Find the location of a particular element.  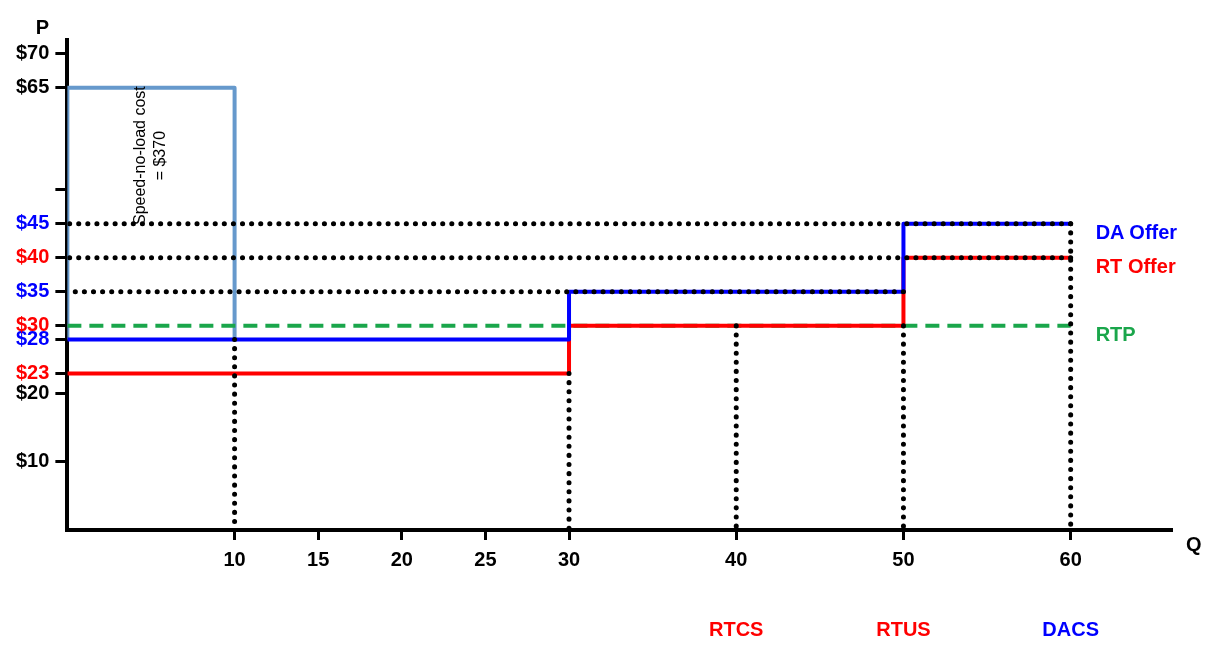

x-axis-title: Q is located at coordinates (1194, 543).